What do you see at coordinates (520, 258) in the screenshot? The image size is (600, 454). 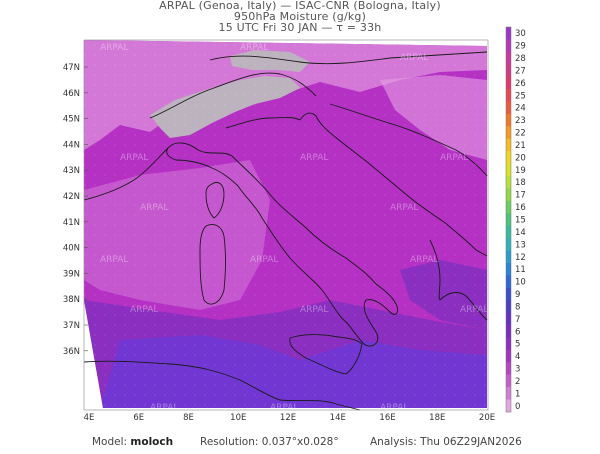 I see `colorbar-label: 12` at bounding box center [520, 258].